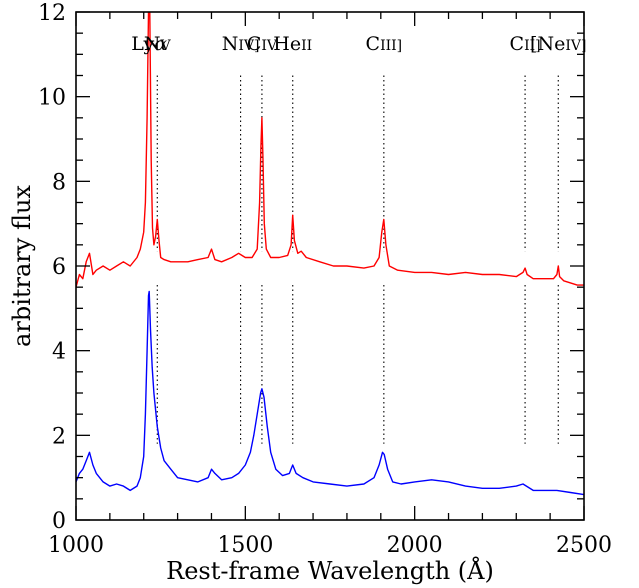  Describe the element at coordinates (292, 44) in the screenshot. I see `emission-line-label: HeII` at that location.